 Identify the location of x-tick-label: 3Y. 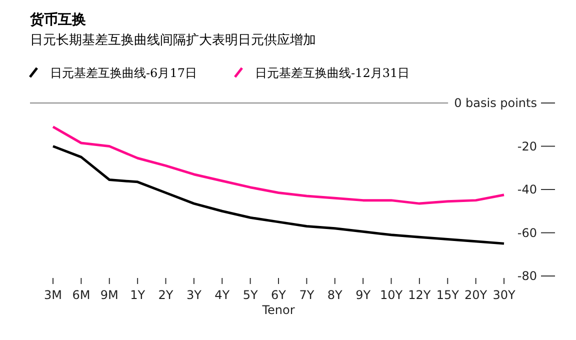
(194, 295).